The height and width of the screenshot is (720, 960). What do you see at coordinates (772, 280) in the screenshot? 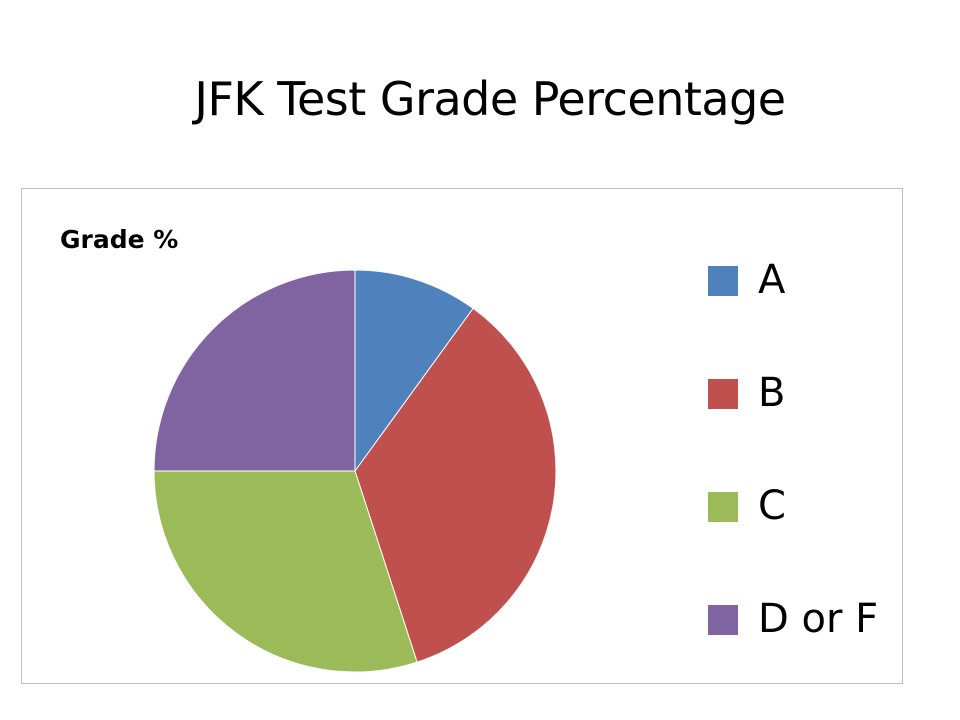
I see `legend-label: A` at bounding box center [772, 280].